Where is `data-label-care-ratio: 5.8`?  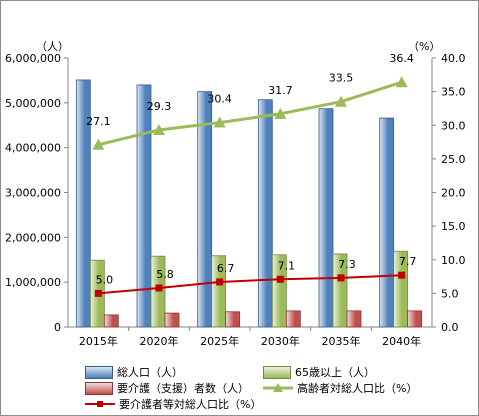
data-label-care-ratio: 5.8 is located at coordinates (165, 274).